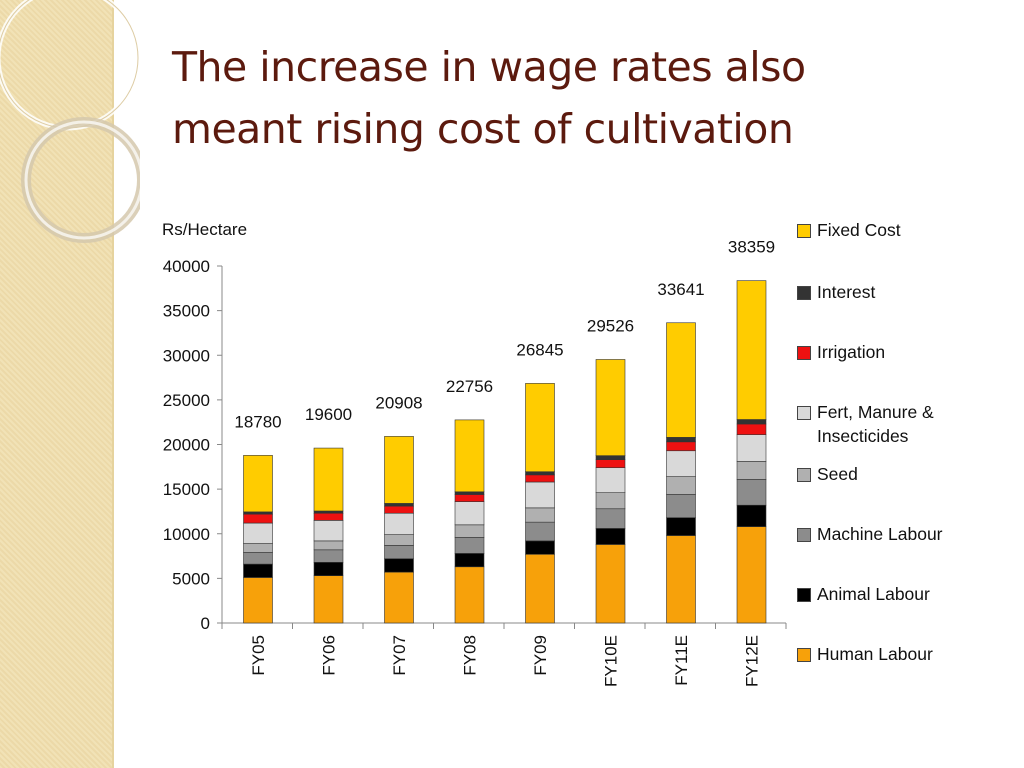  Describe the element at coordinates (399, 655) in the screenshot. I see `x-category-label: FY07` at that location.